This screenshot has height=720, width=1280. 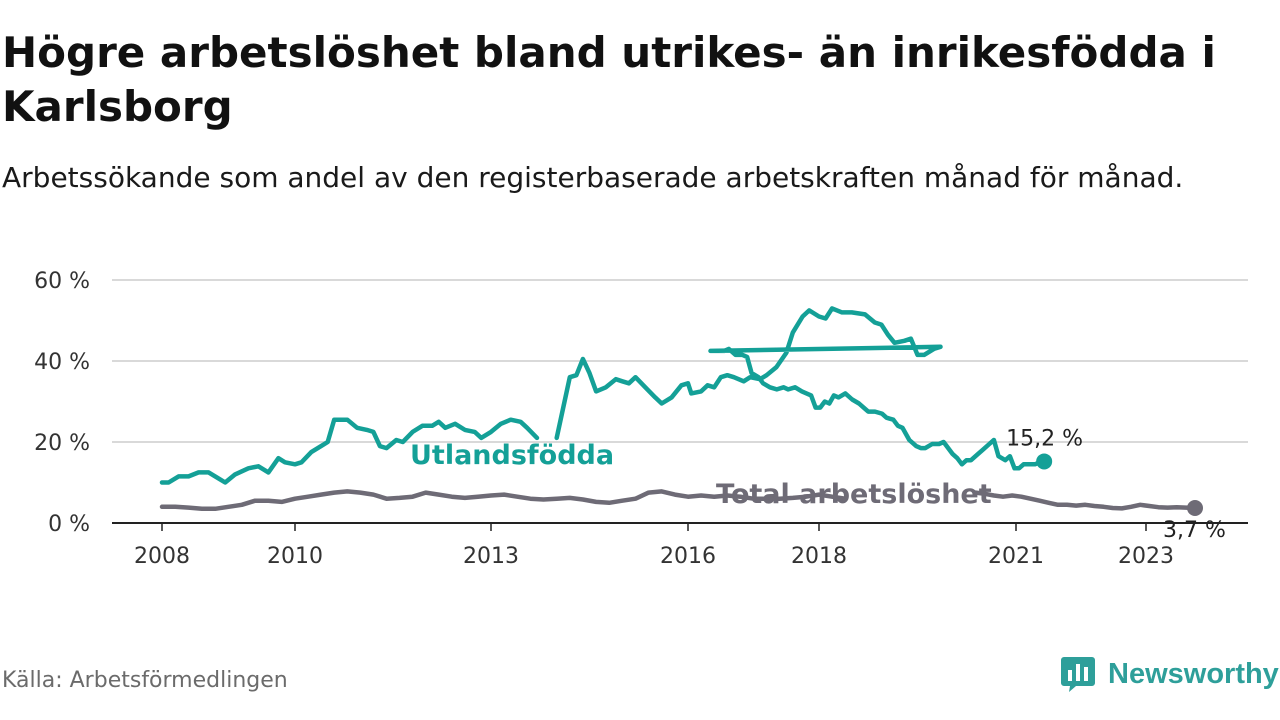 I want to click on x-tick-label: 2010, so click(x=295, y=556).